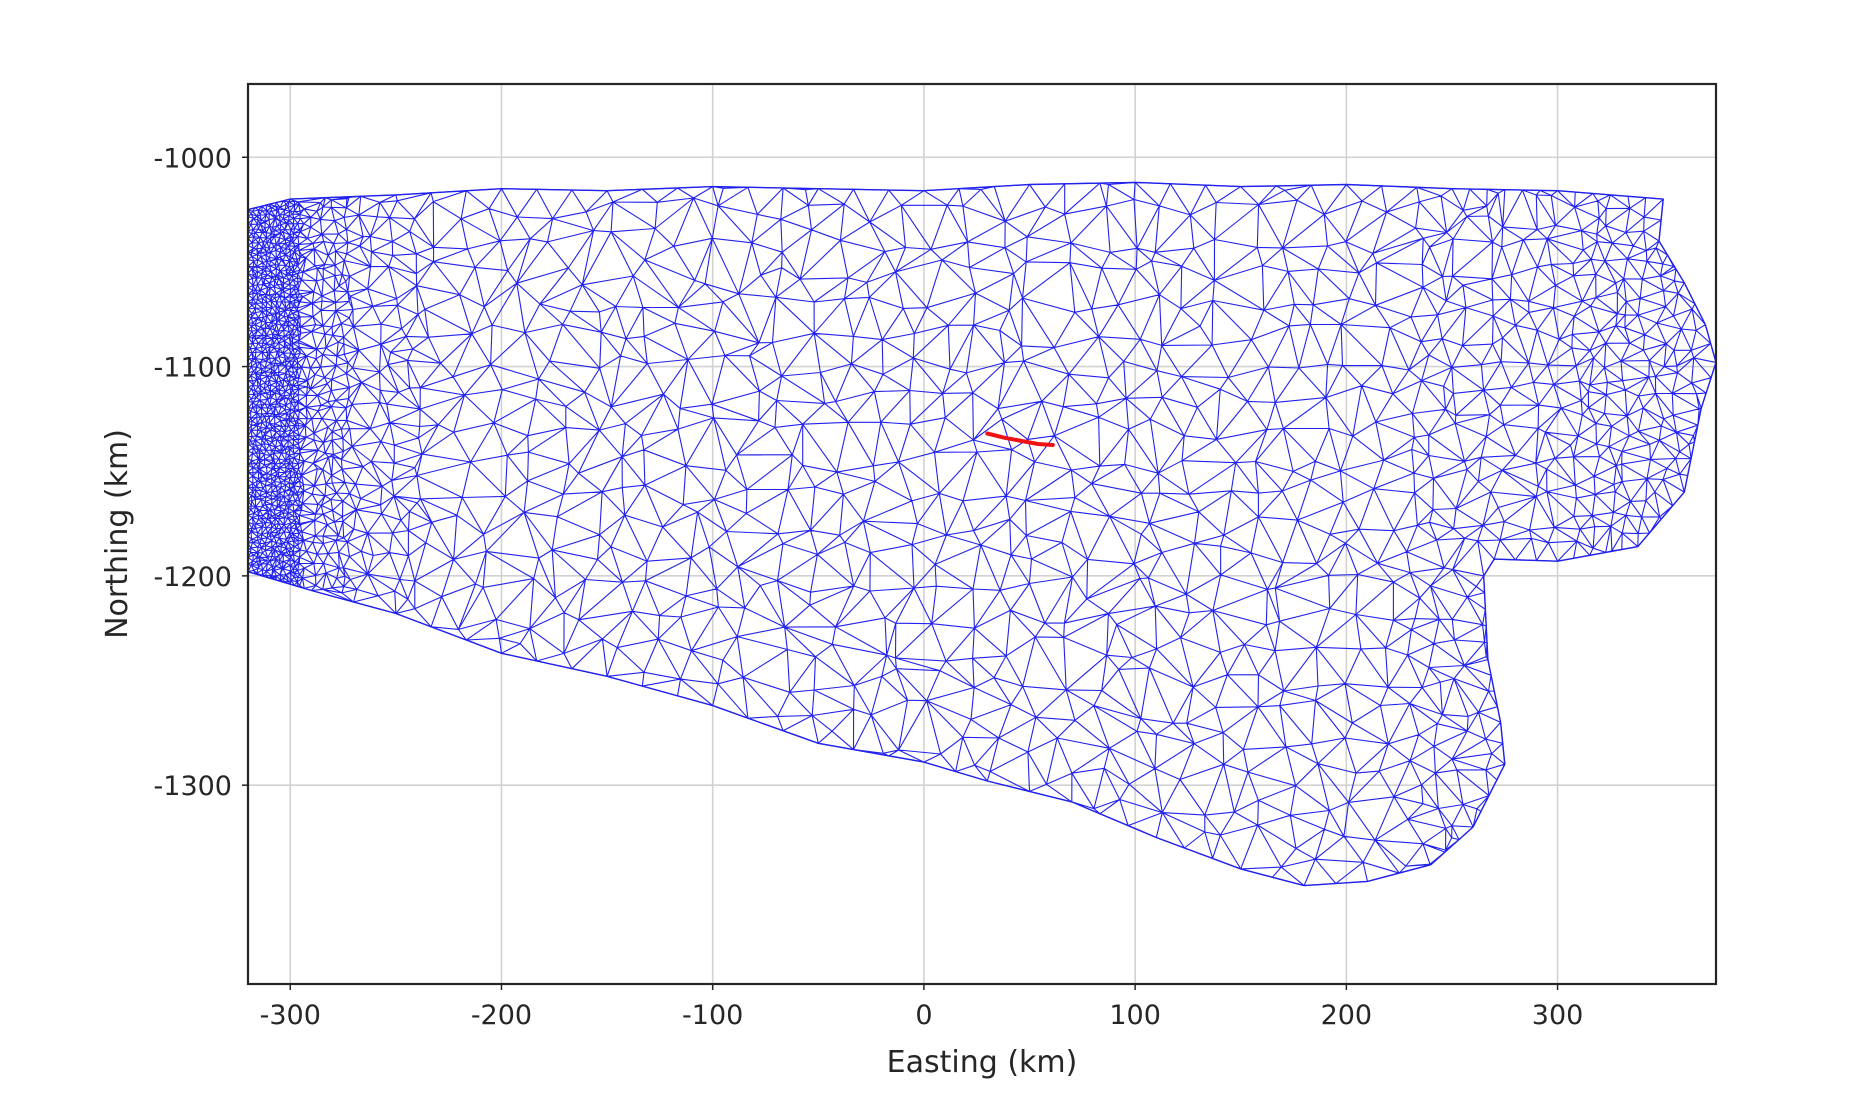 This screenshot has height=1094, width=1875. Describe the element at coordinates (712, 1015) in the screenshot. I see `x-tick-label: -100` at that location.